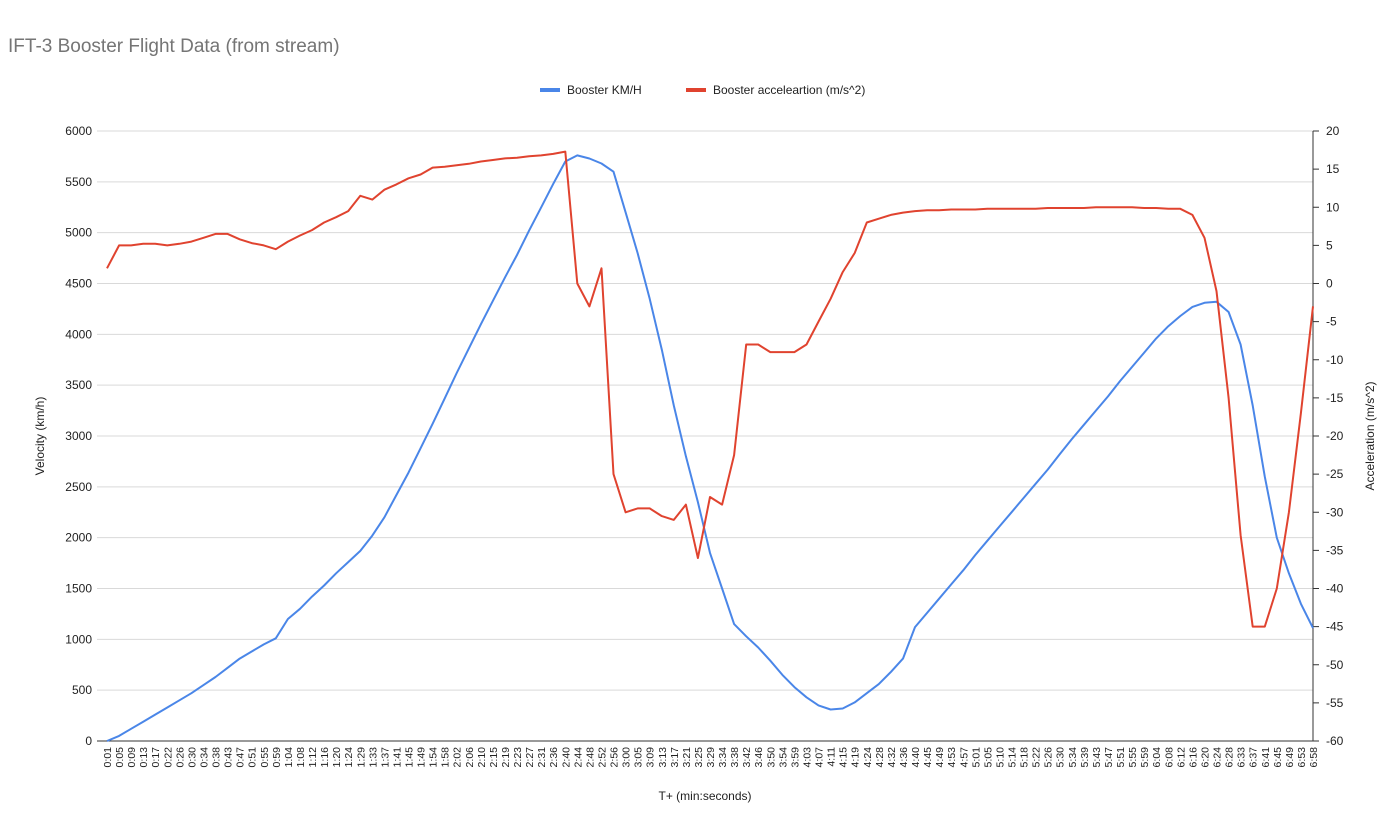 The image size is (1392, 833). Describe the element at coordinates (78, 436) in the screenshot. I see `y-tick-label: 3000` at that location.